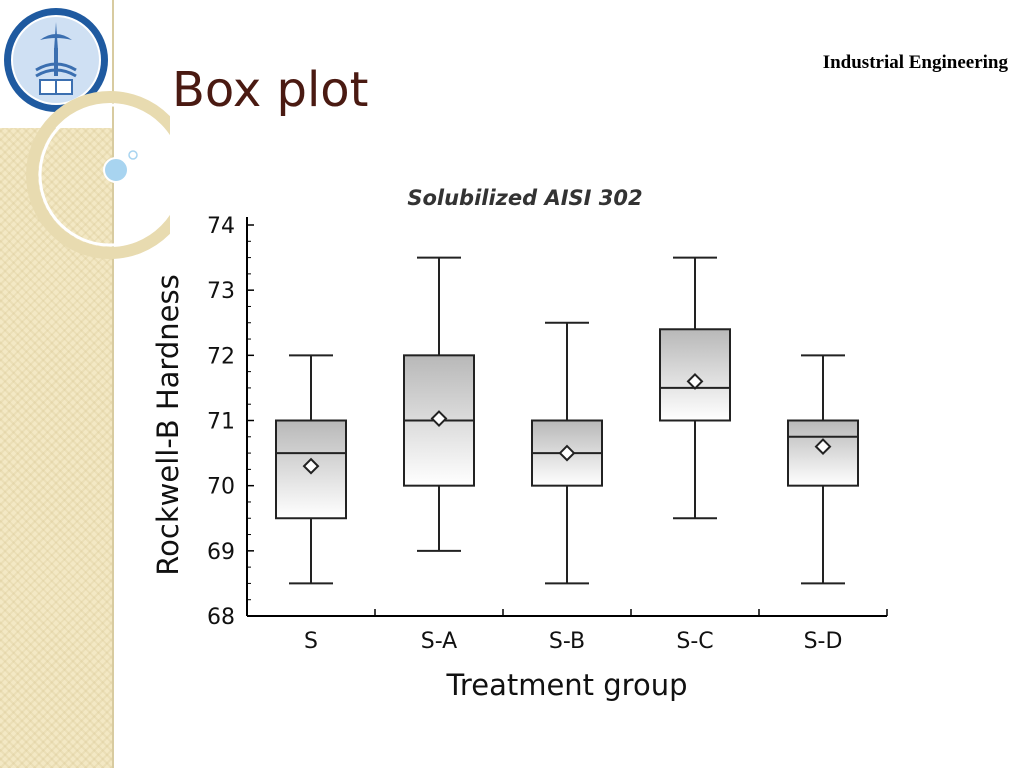 This screenshot has height=768, width=1024. What do you see at coordinates (221, 487) in the screenshot?
I see `y-tick-label: 70` at bounding box center [221, 487].